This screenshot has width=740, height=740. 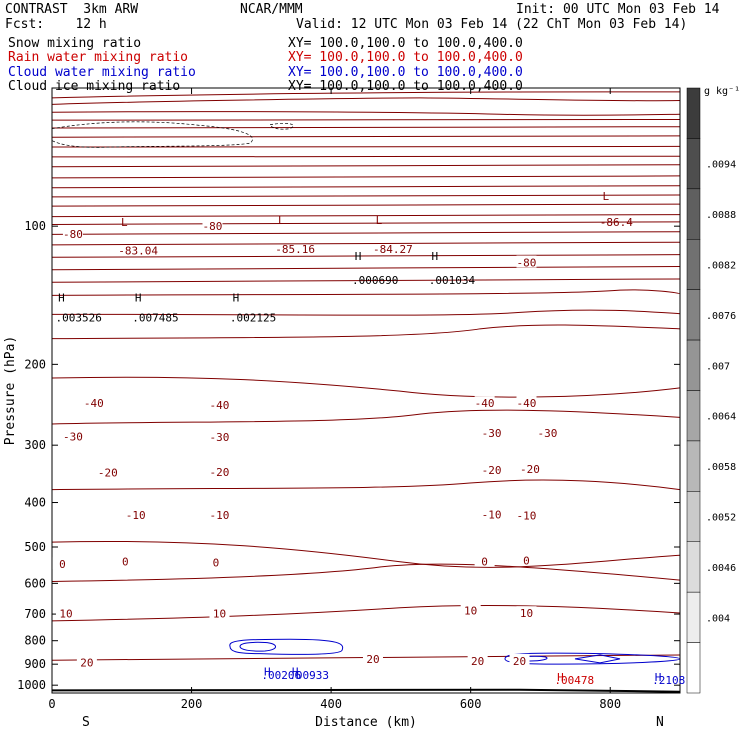 I want to click on x-tick-label: 600, so click(x=471, y=704).